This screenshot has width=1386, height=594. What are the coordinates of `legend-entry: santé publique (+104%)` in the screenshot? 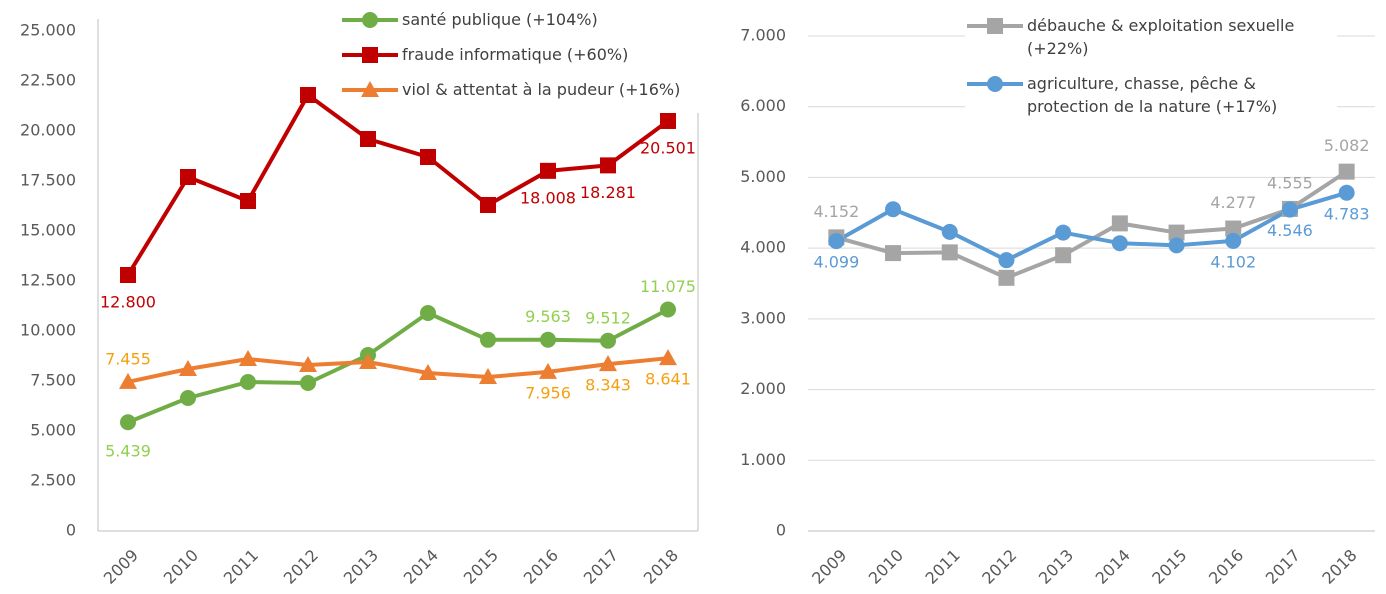 It's located at (540, 19).